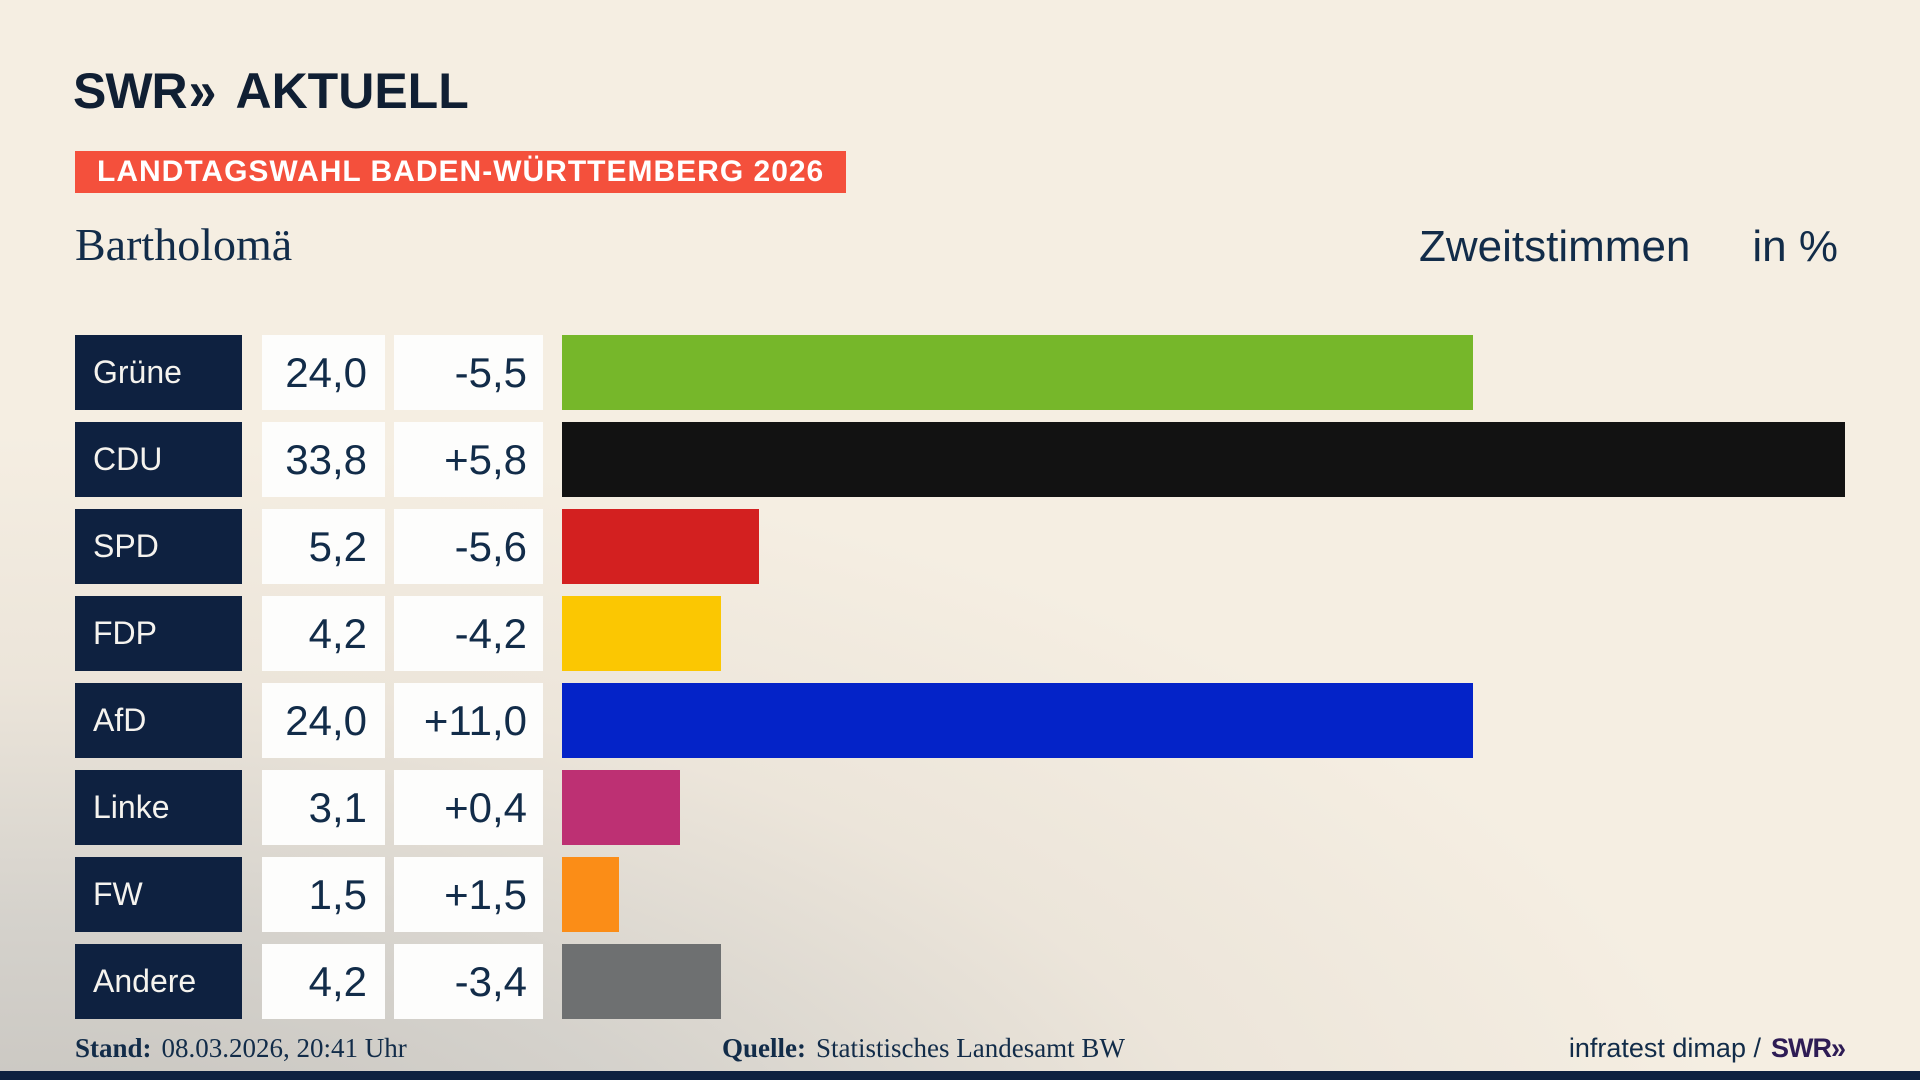 Image resolution: width=1920 pixels, height=1080 pixels. Describe the element at coordinates (158, 894) in the screenshot. I see `party-label: FW` at that location.